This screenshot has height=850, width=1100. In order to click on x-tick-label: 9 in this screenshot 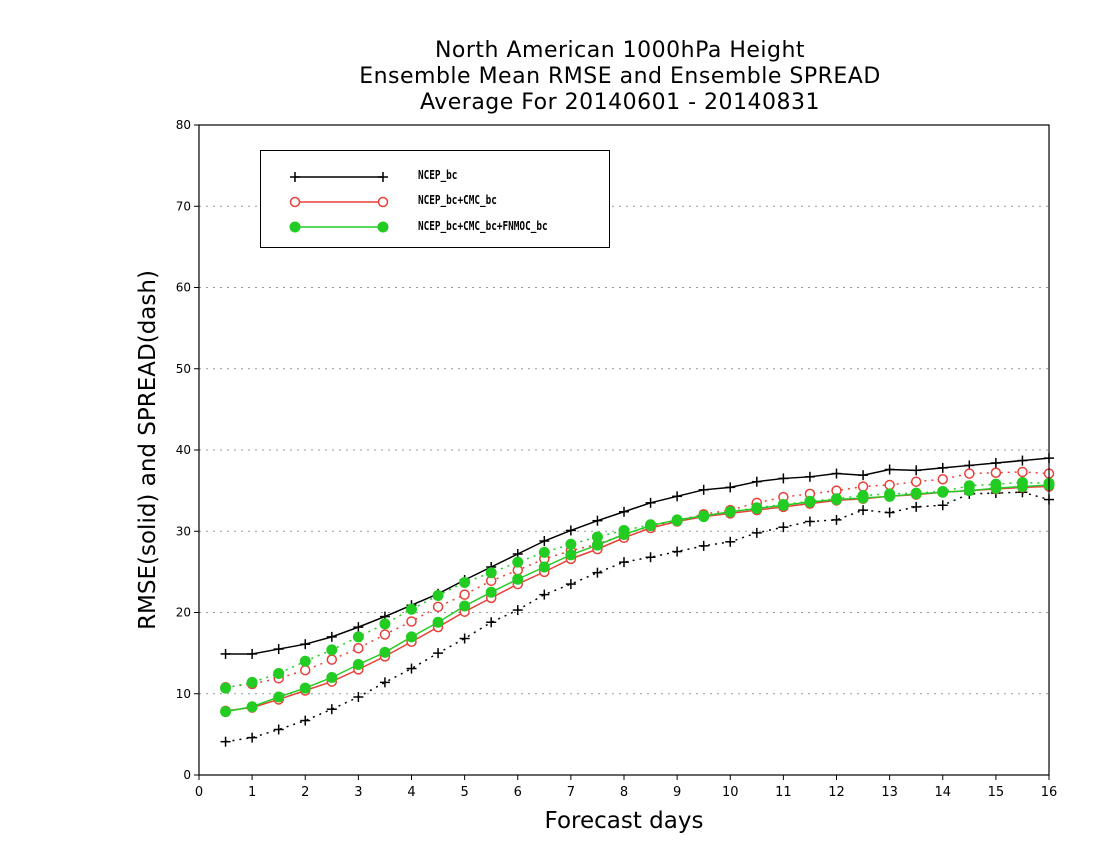, I will do `click(677, 792)`.